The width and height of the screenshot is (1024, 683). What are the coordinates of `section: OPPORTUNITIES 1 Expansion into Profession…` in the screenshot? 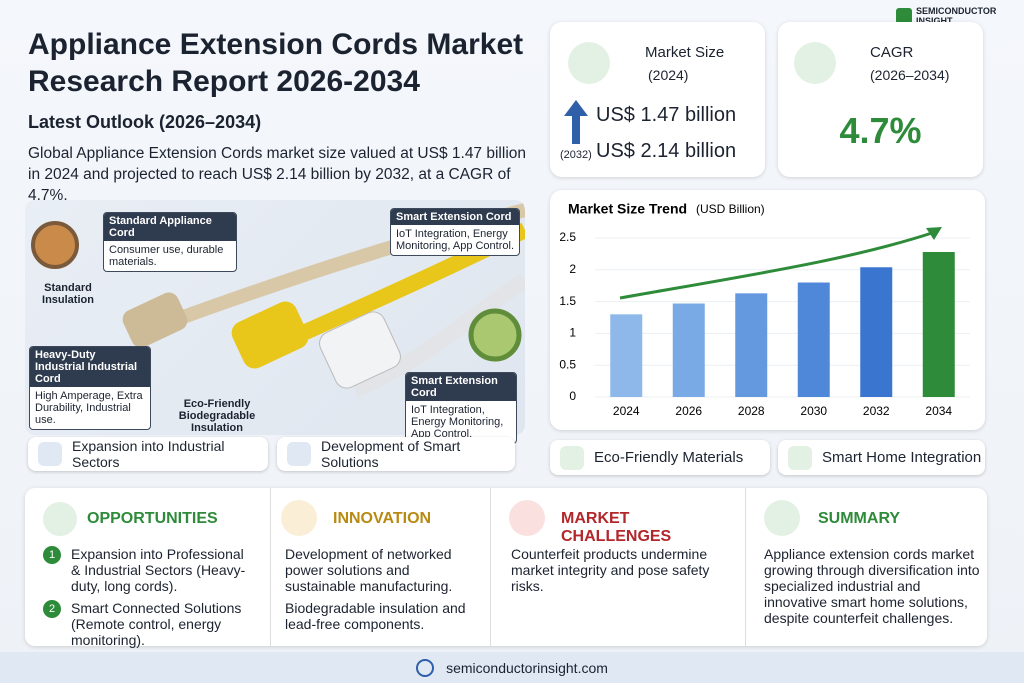 It's located at (145, 568).